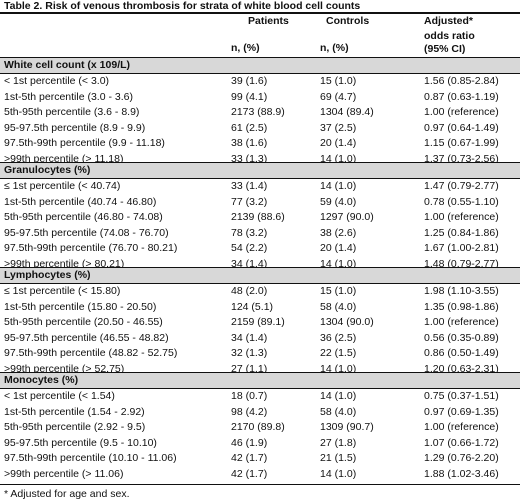  What do you see at coordinates (334, 48) in the screenshot?
I see `controls-unit-header: n, (%)` at bounding box center [334, 48].